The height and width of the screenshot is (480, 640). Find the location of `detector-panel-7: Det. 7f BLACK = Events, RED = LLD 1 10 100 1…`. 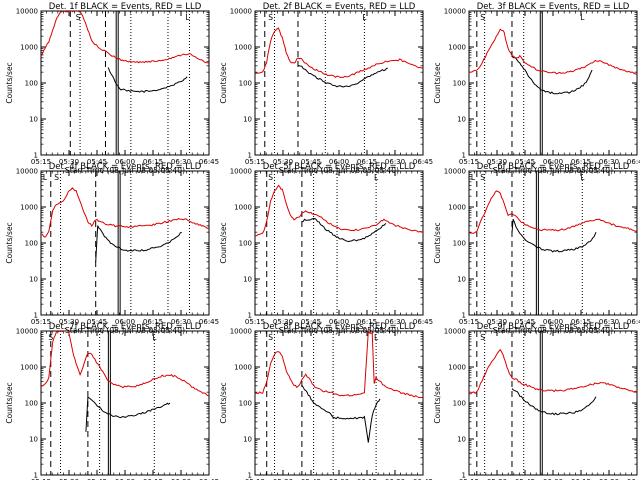

detector-panel-7: Det. 7f BLACK = Events, RED = LLD 1 10 100 1… is located at coordinates (112, 401).